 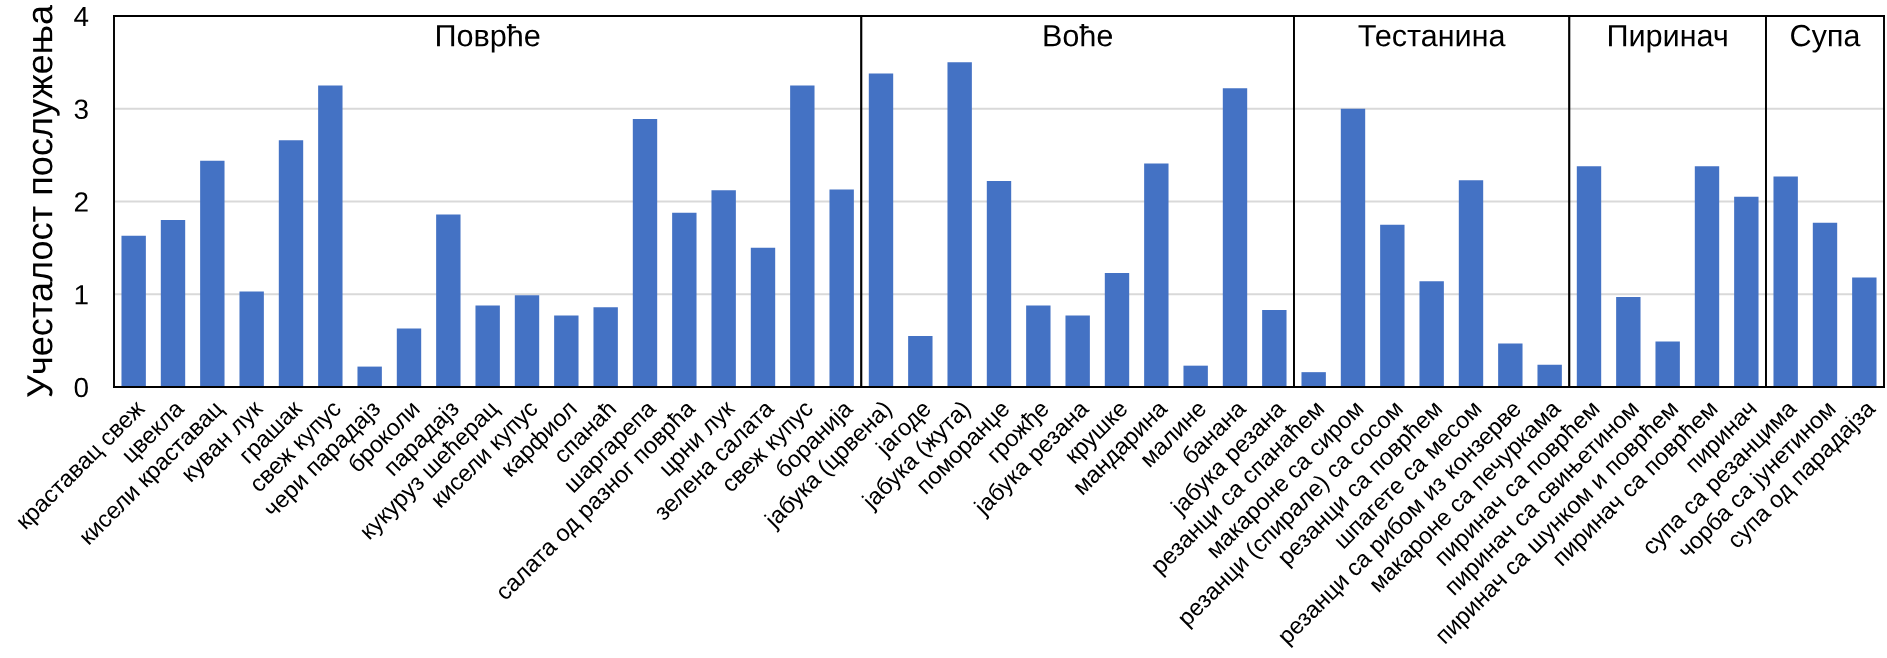 What do you see at coordinates (81, 295) in the screenshot?
I see `y-tick-label: 1` at bounding box center [81, 295].